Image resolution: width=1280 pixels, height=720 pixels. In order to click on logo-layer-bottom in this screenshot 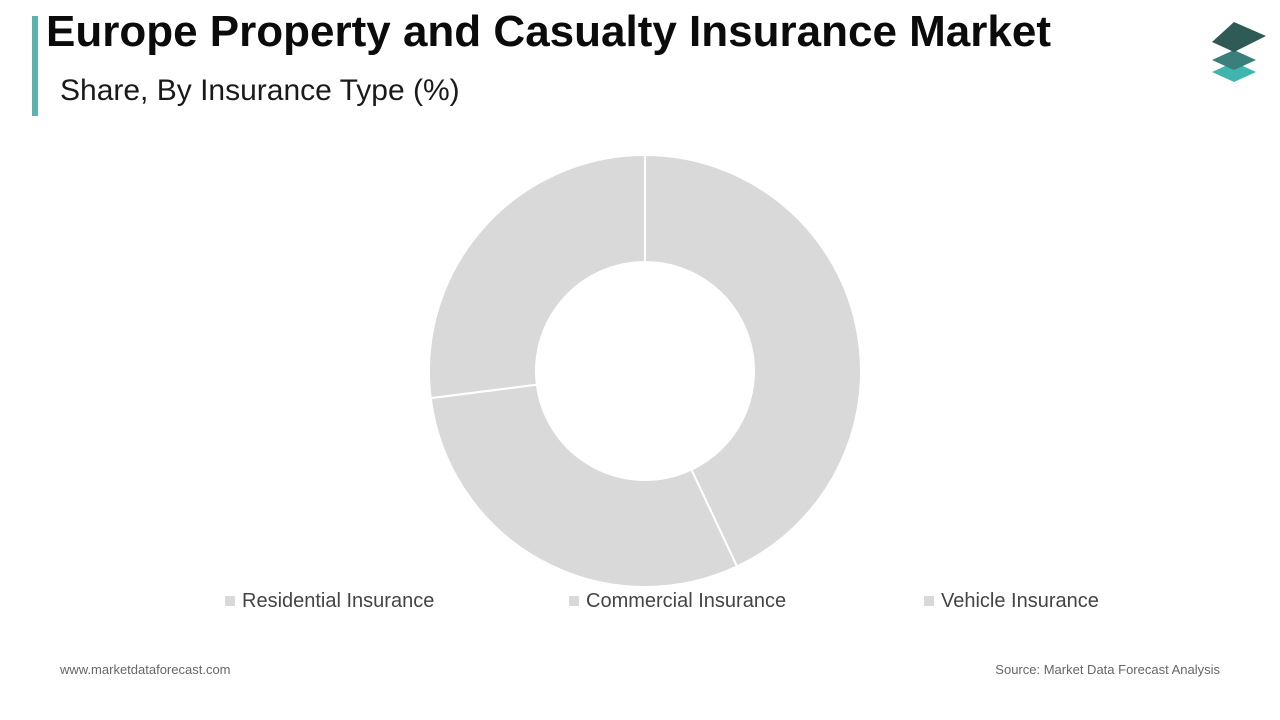, I will do `click(1234, 72)`.